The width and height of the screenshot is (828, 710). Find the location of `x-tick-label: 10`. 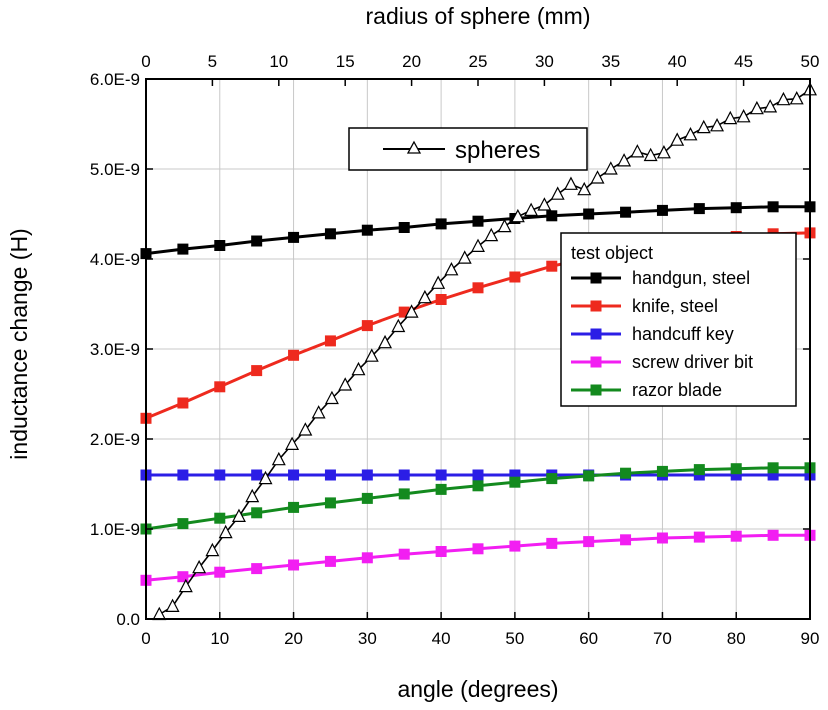

x-tick-label: 10 is located at coordinates (219, 638).